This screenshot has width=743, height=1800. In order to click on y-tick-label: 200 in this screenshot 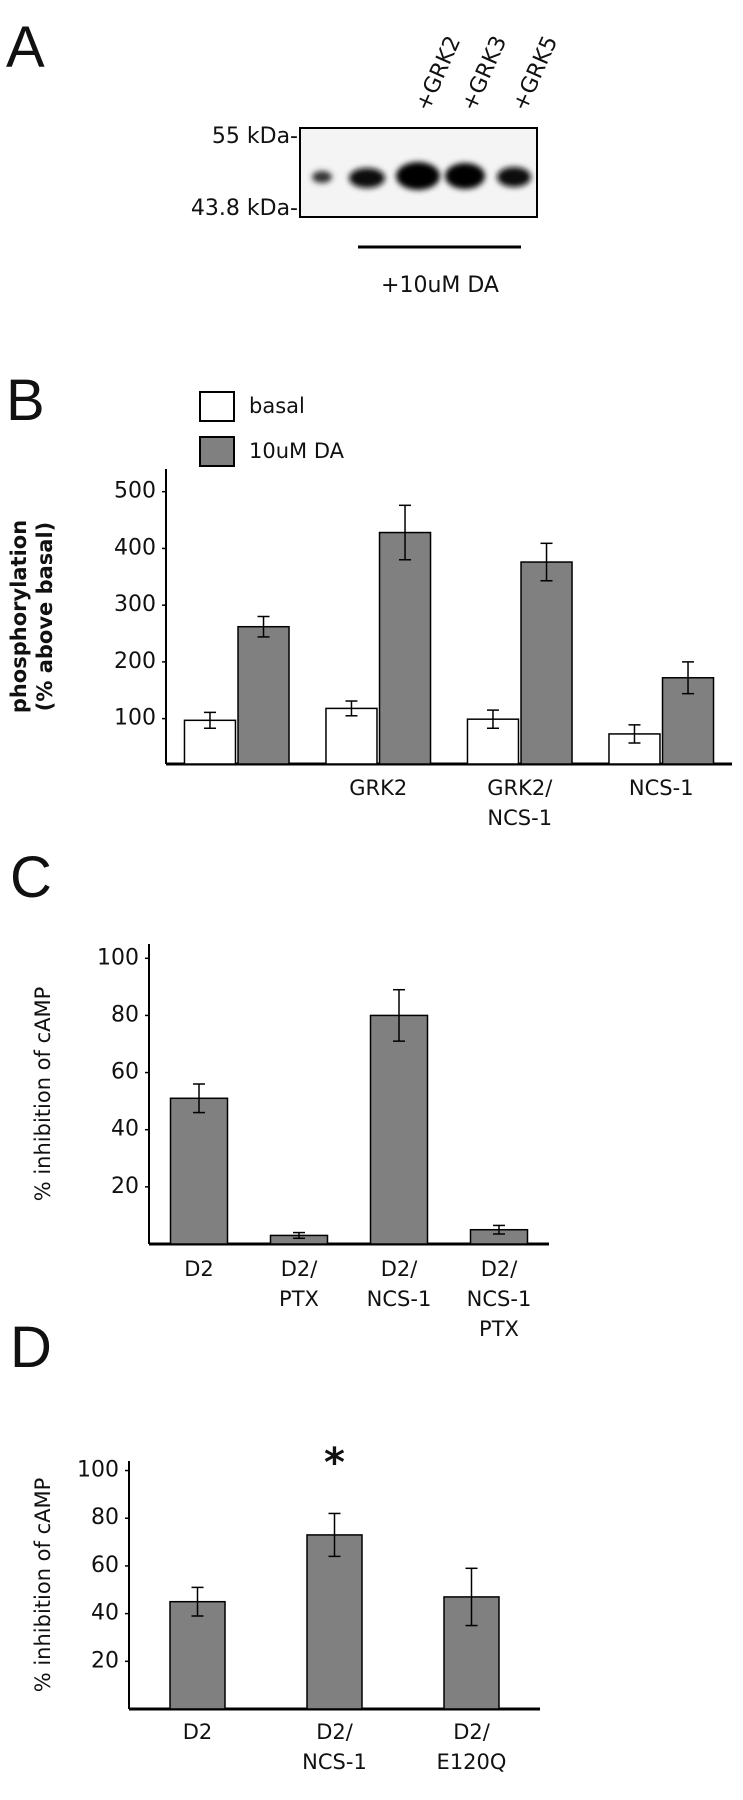, I will do `click(135, 661)`.